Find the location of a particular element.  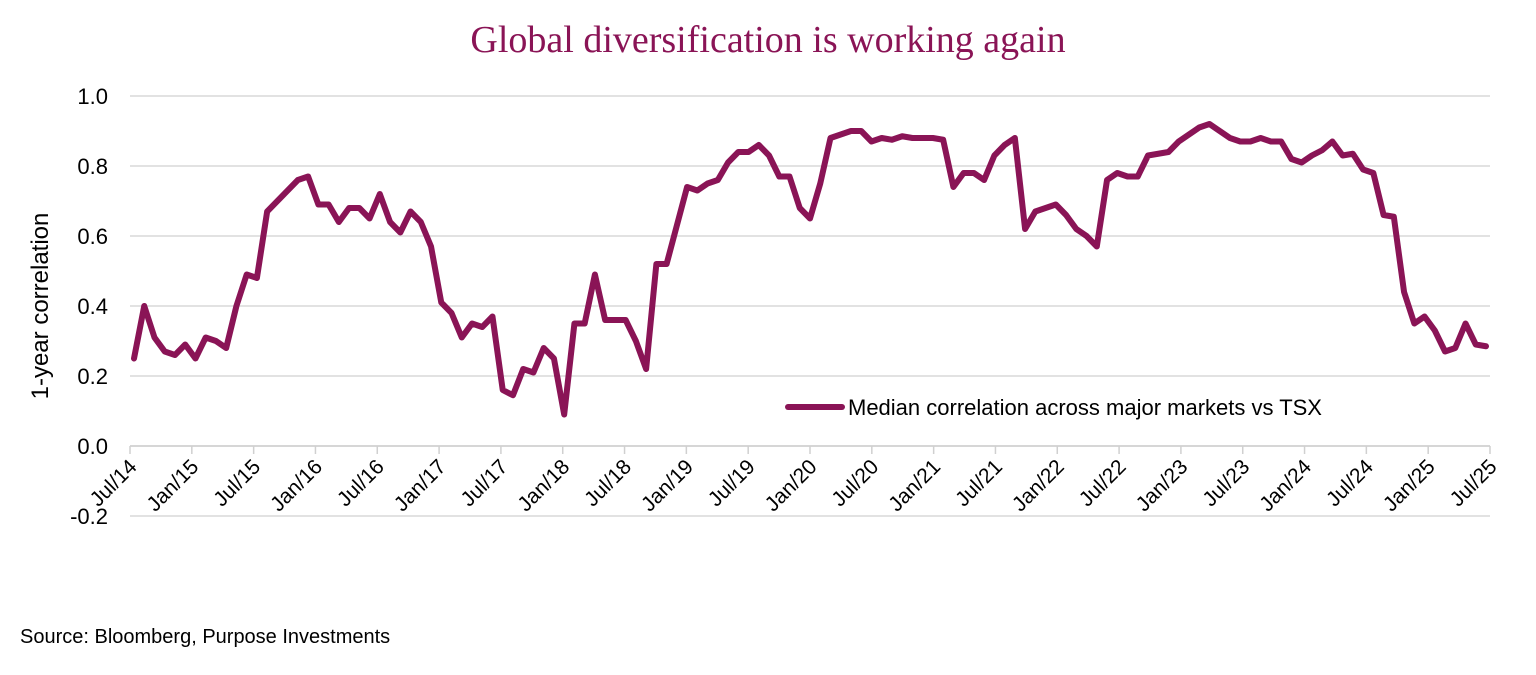

y-axis-ticks: 1.0 0.8 0.6 0.4 0.2 0.0 -0.2 is located at coordinates (89, 306).